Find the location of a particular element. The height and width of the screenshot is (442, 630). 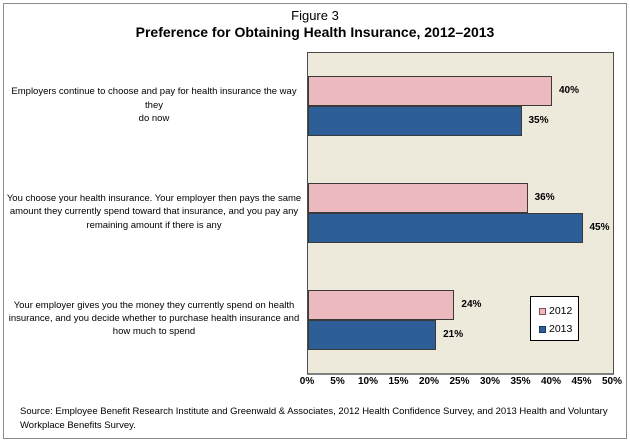

x-tick-label: 45% is located at coordinates (581, 381).